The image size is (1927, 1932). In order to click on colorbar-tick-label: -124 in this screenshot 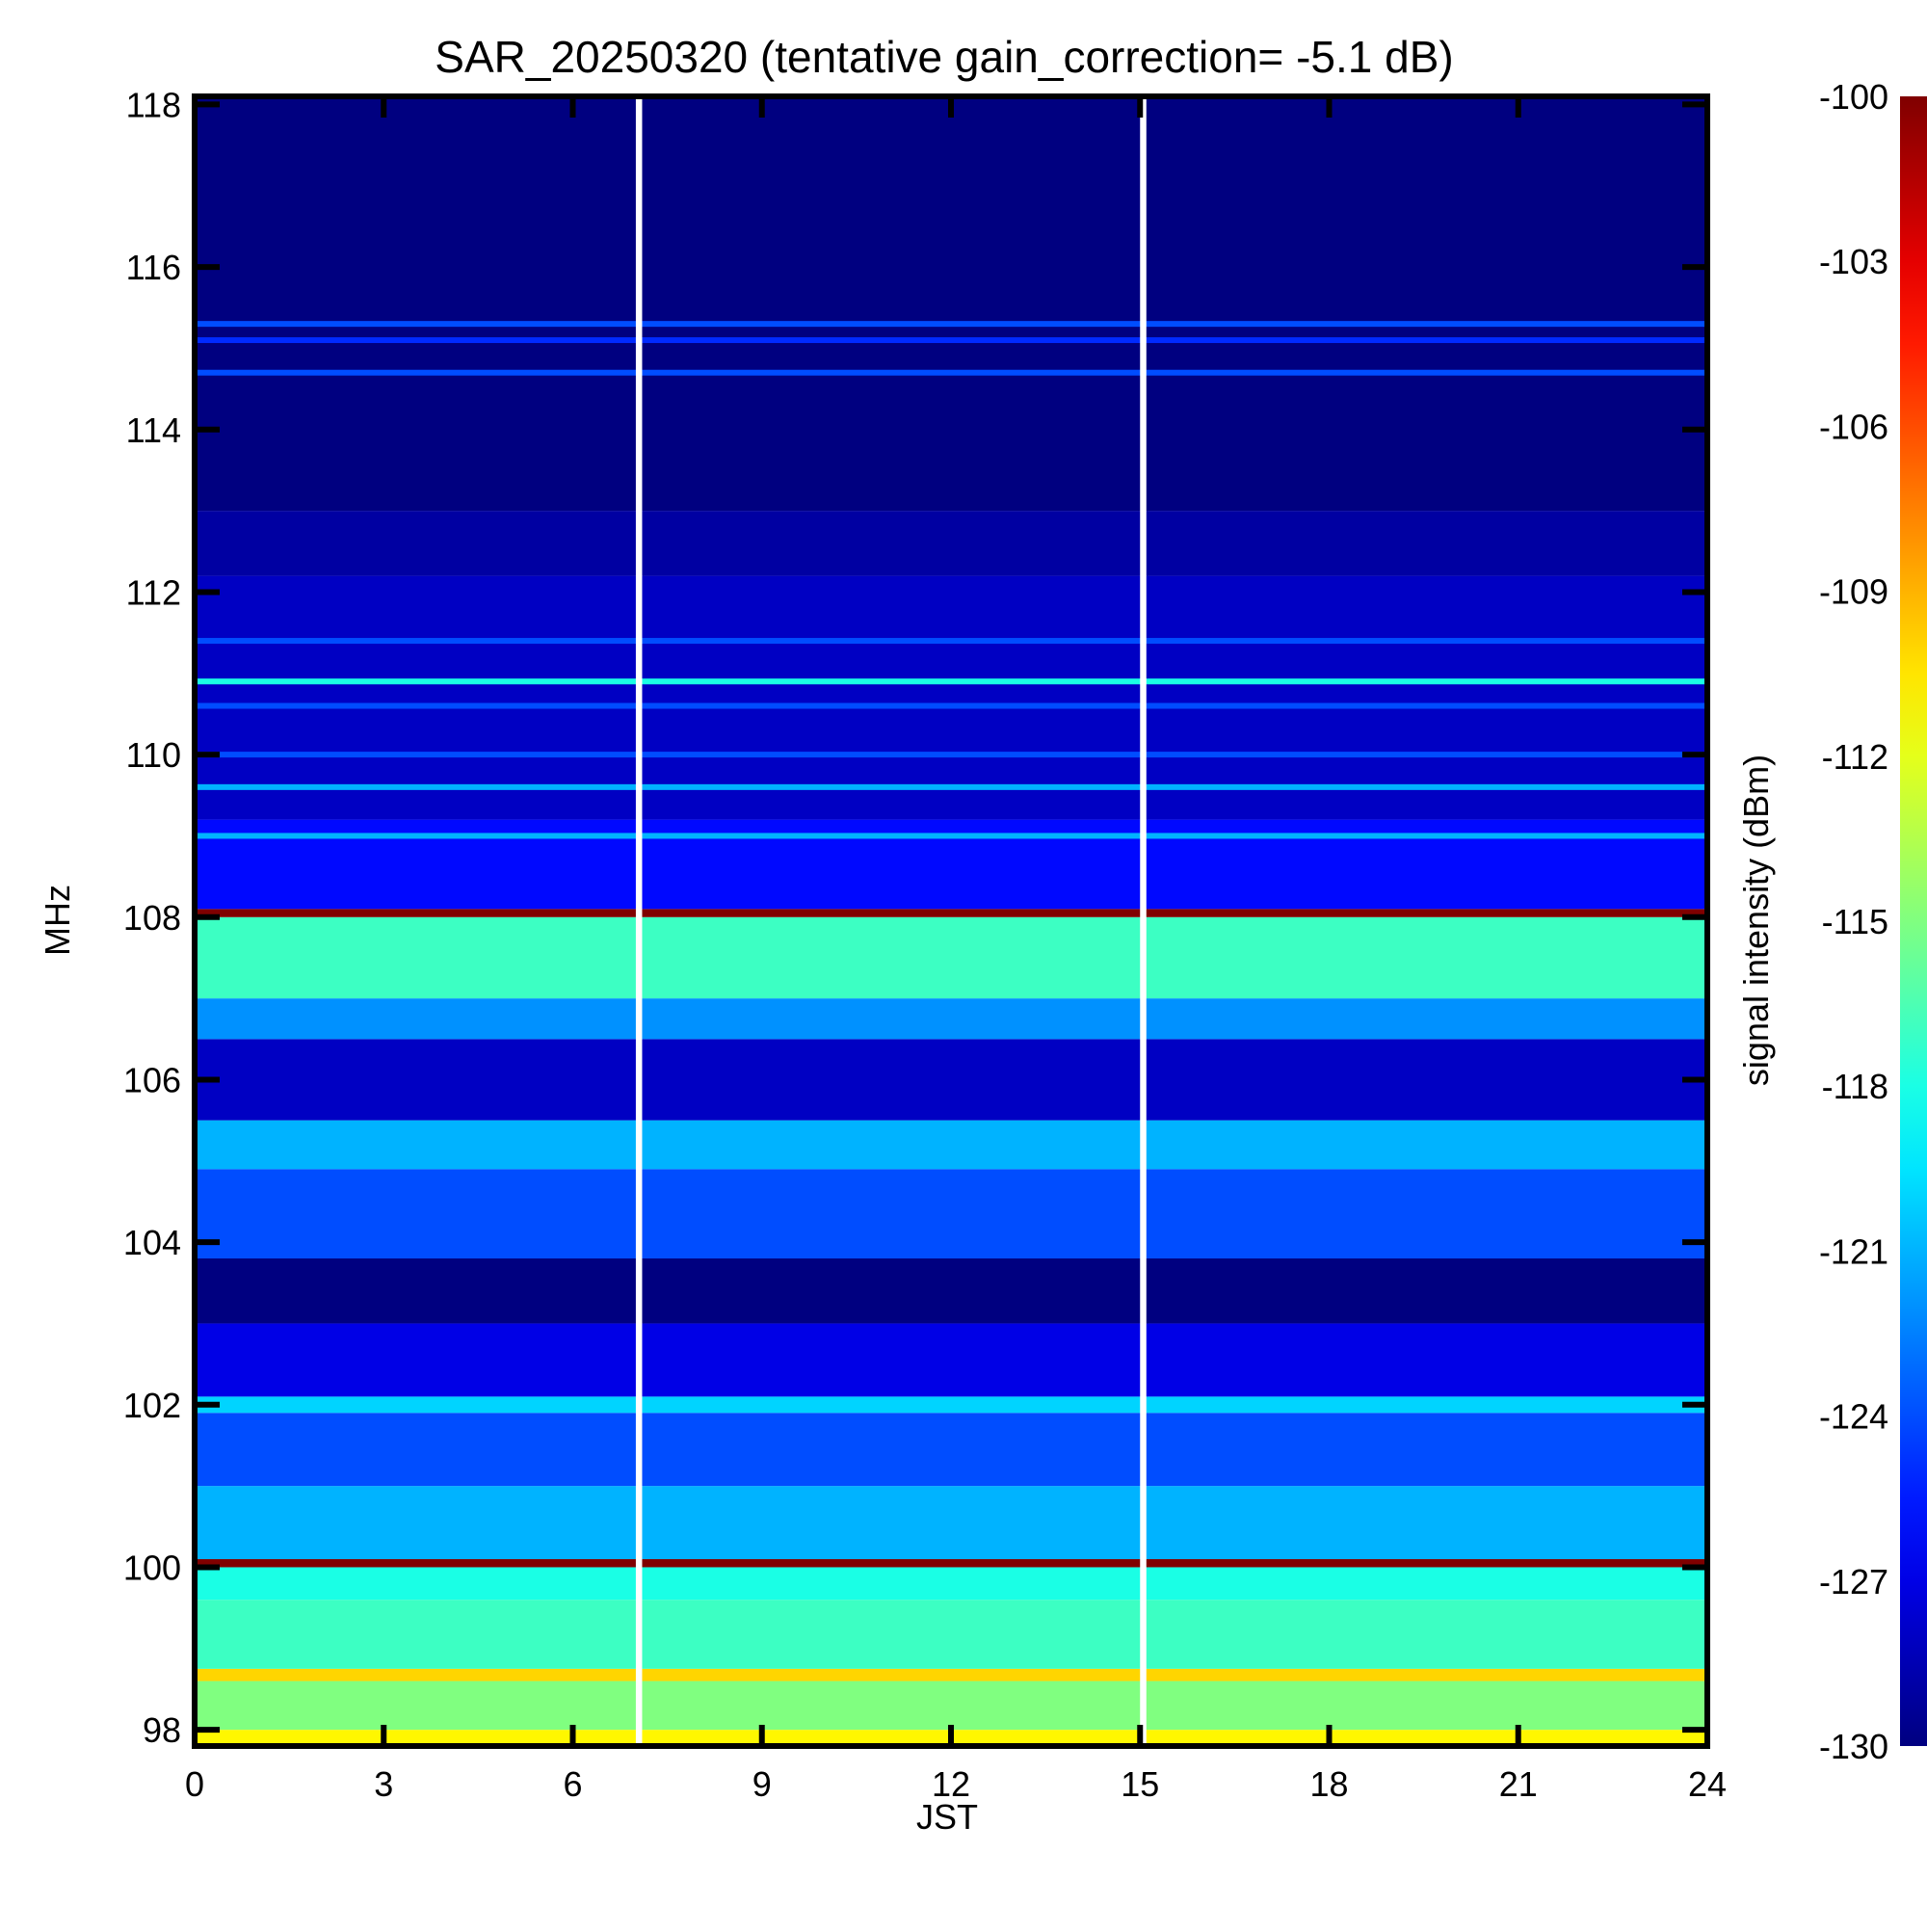, I will do `click(1854, 1417)`.